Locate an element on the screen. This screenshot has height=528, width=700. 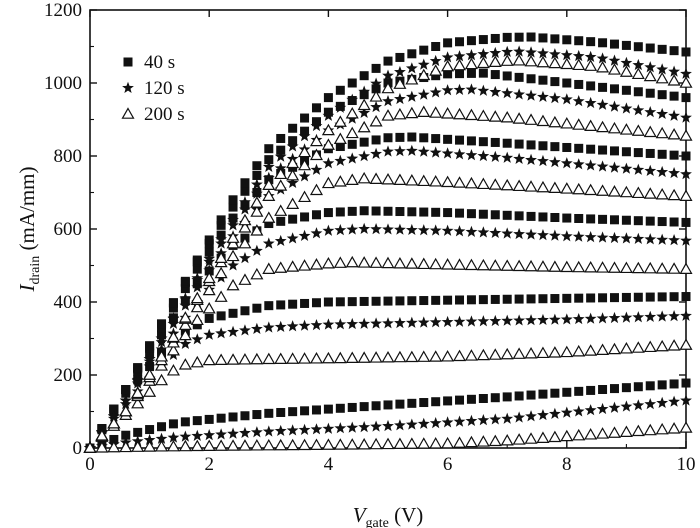
x-tick-label: 2 is located at coordinates (209, 464).